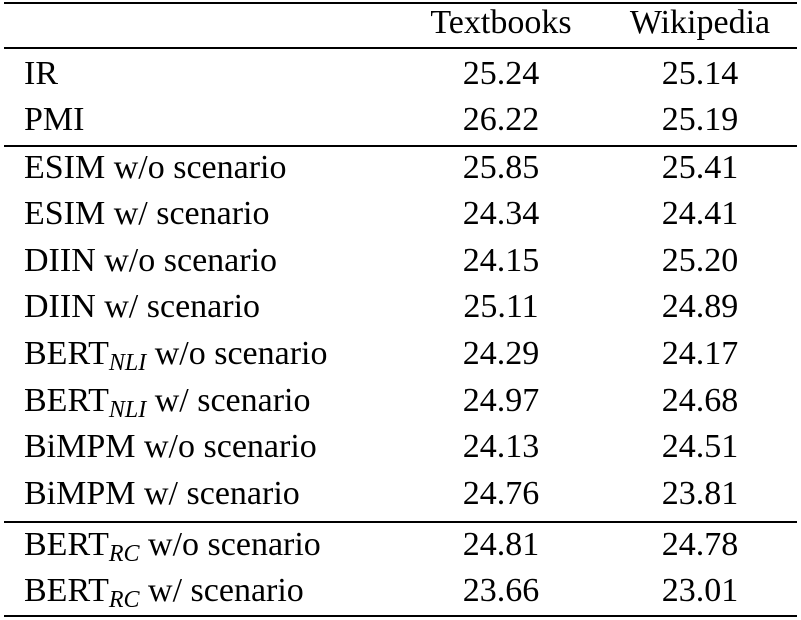 Image resolution: width=801 pixels, height=620 pixels. Describe the element at coordinates (501, 590) in the screenshot. I see `textbooks-value: 23.66` at that location.